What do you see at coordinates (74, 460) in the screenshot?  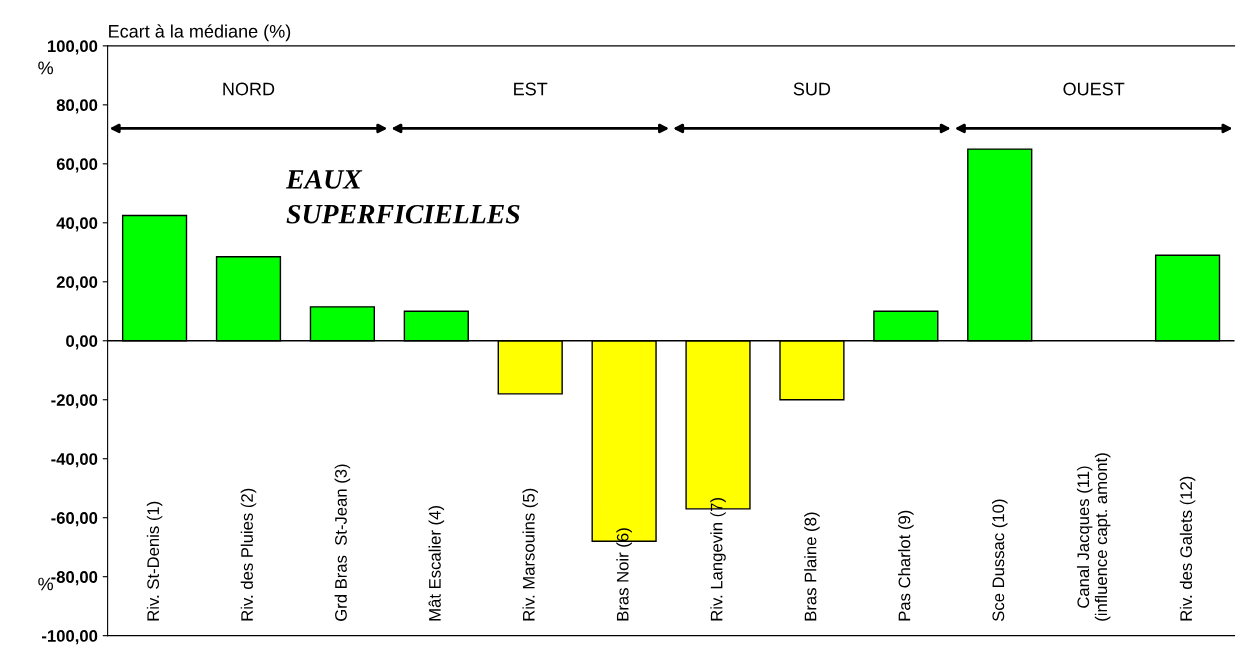 I see `y-tick-label: -40,00` at bounding box center [74, 460].